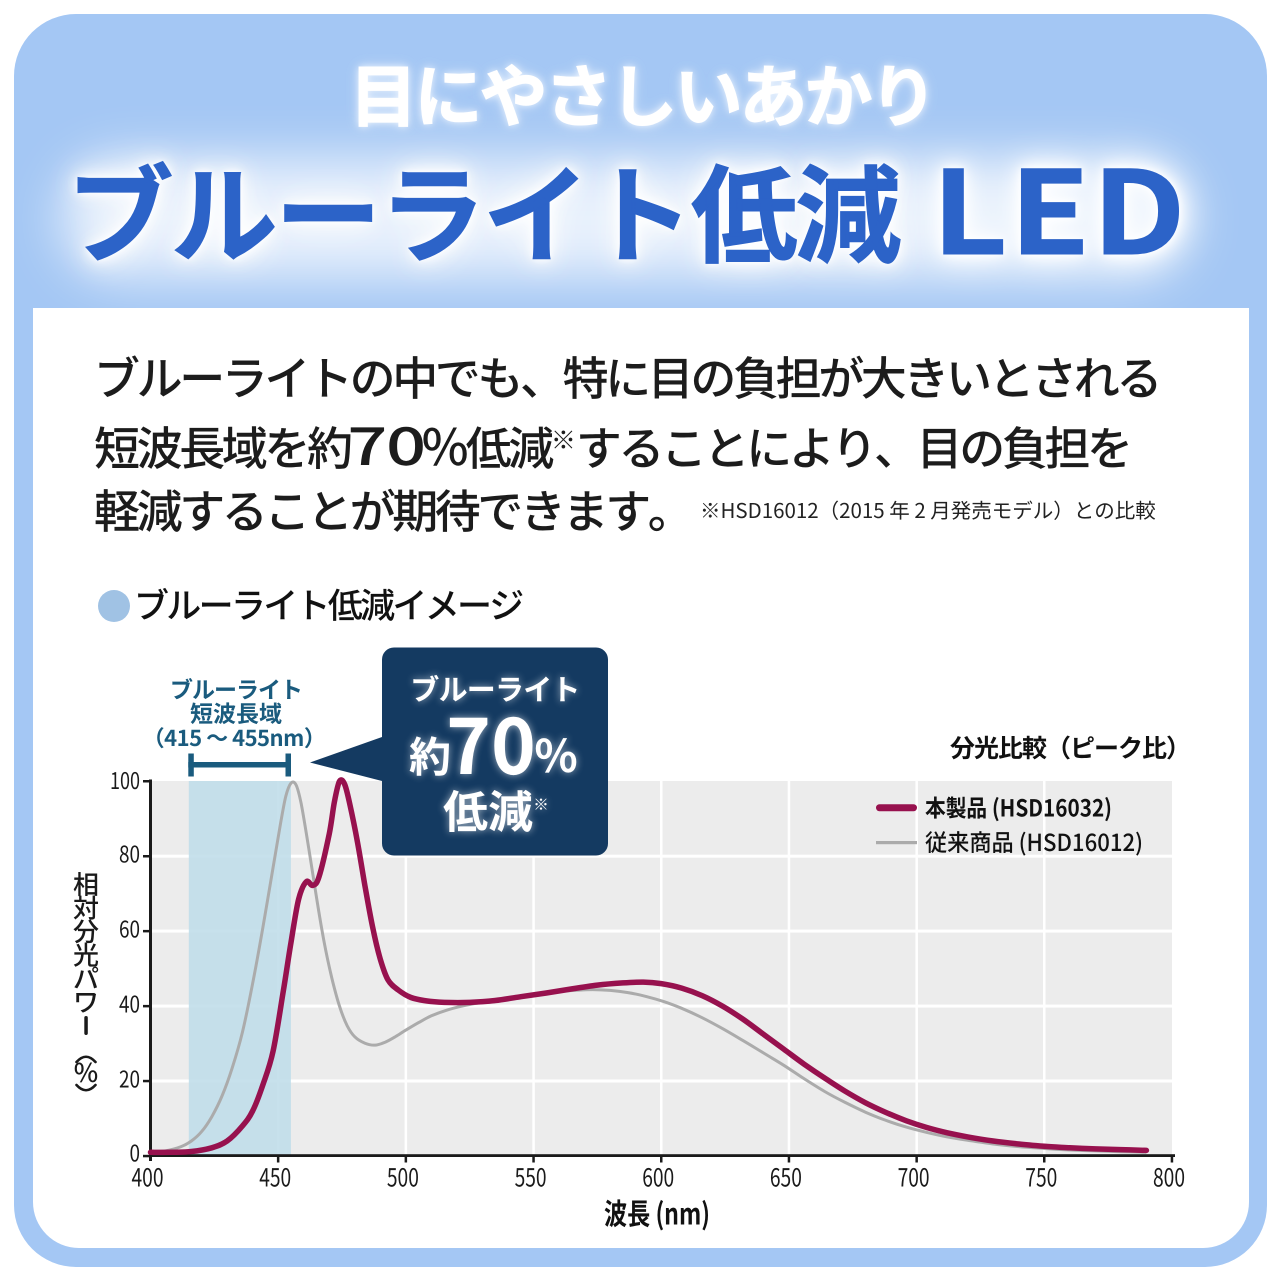 The height and width of the screenshot is (1280, 1280). Describe the element at coordinates (914, 1177) in the screenshot. I see `svg-text: 700` at that location.